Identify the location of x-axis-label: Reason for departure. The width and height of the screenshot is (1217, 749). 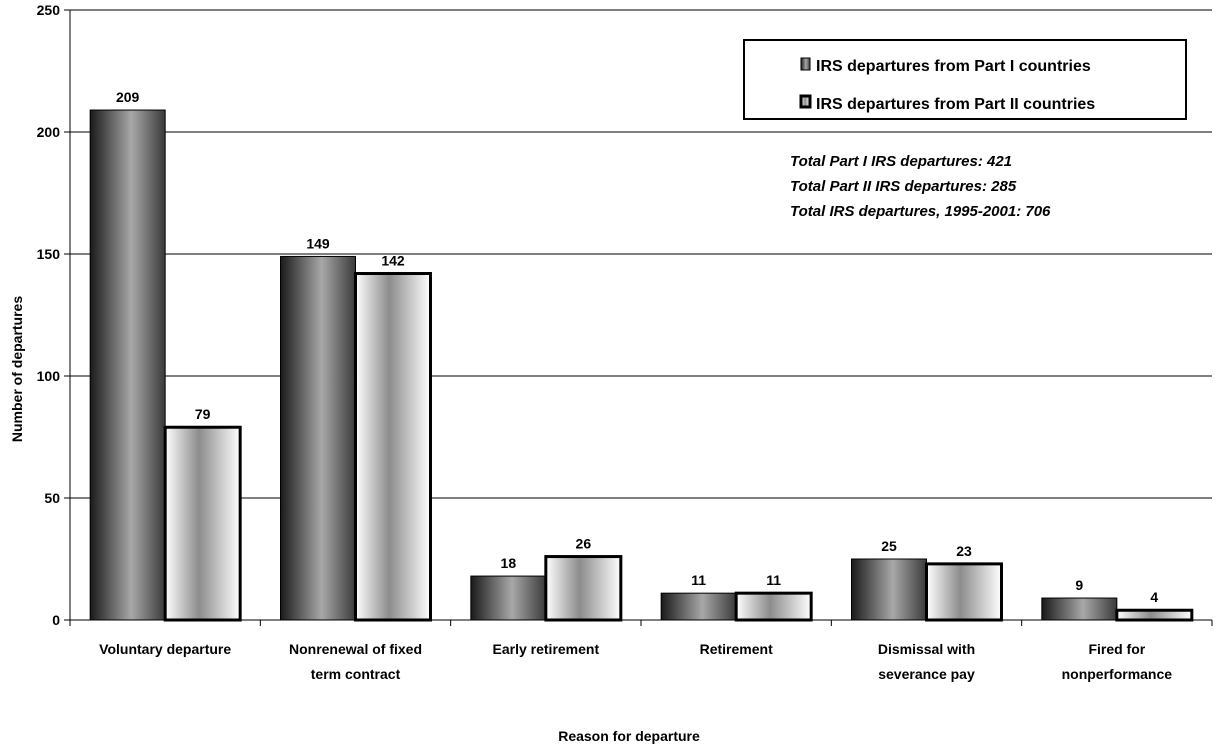
(629, 736).